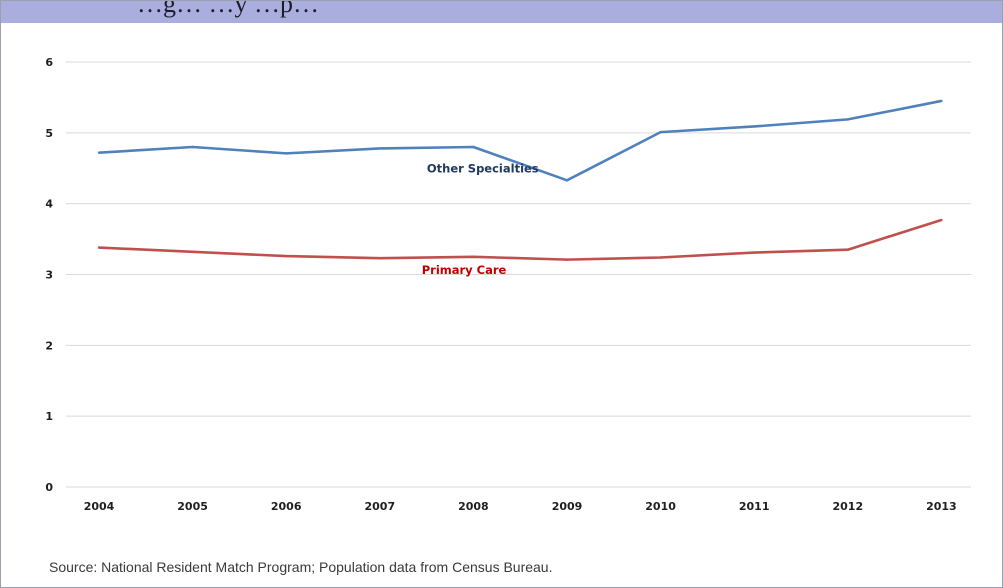  What do you see at coordinates (754, 506) in the screenshot?
I see `x-tick-label: 2011` at bounding box center [754, 506].